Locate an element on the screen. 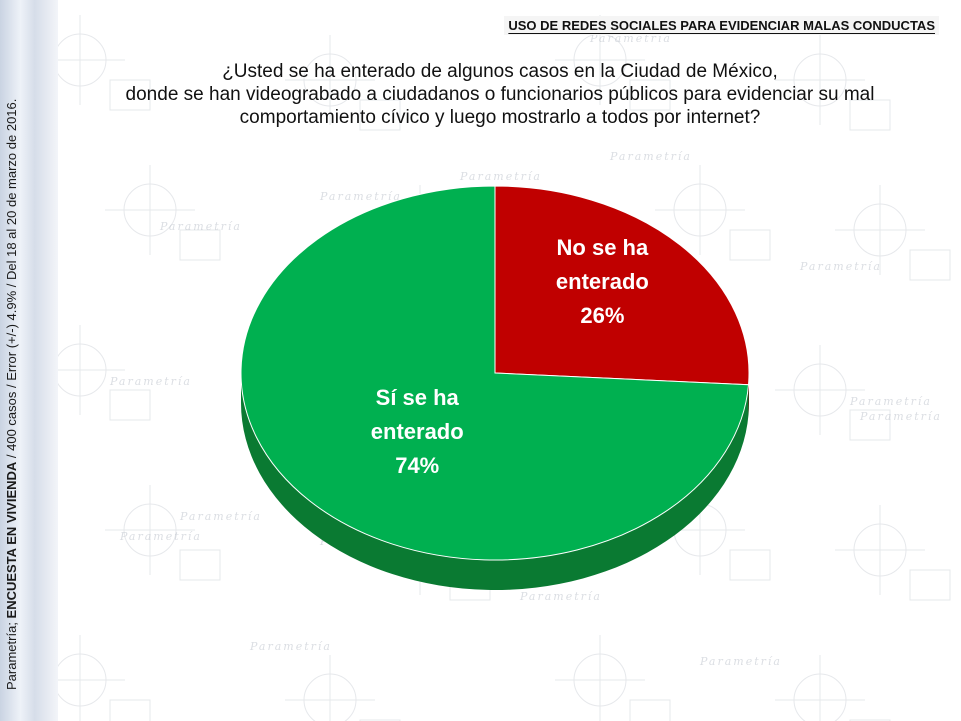 The width and height of the screenshot is (961, 721). pie-slice-label-0: No se ha enterado 26% is located at coordinates (602, 281).